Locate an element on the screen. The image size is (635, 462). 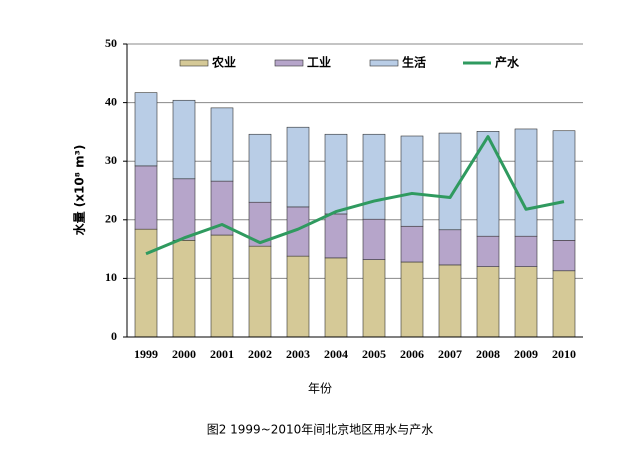
y-tick-label: 40 is located at coordinates (111, 101).